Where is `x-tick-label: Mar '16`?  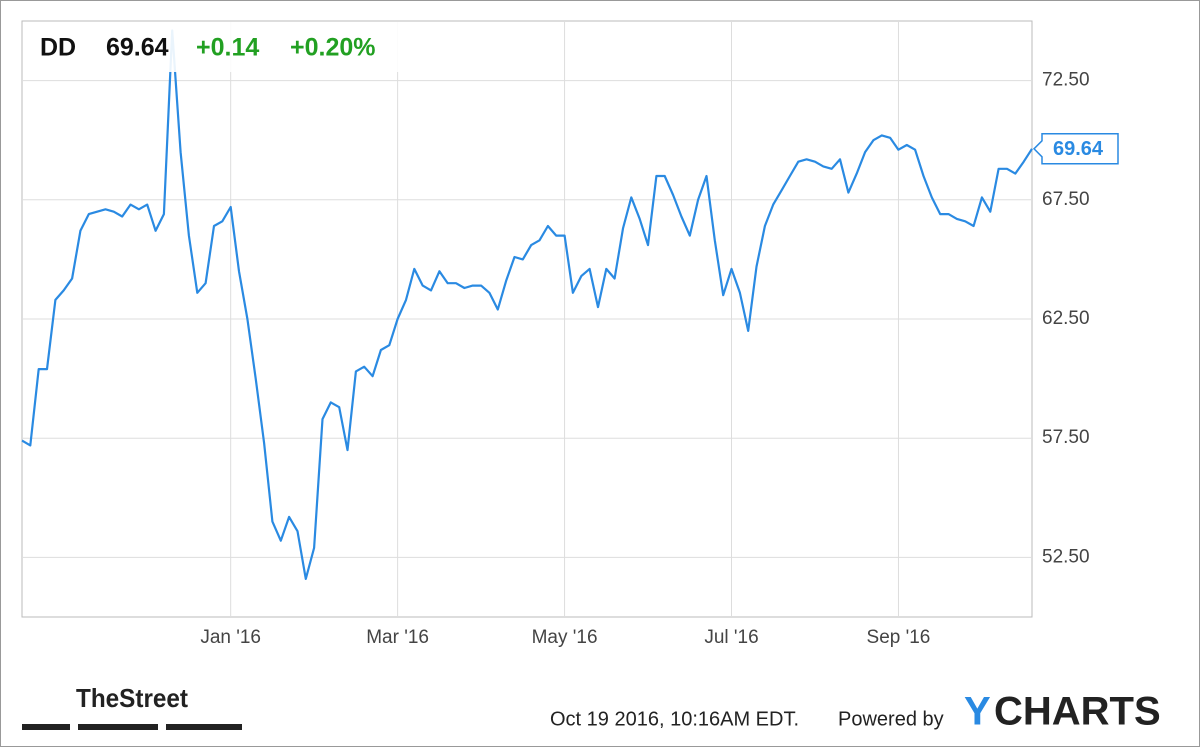 x-tick-label: Mar '16 is located at coordinates (397, 637).